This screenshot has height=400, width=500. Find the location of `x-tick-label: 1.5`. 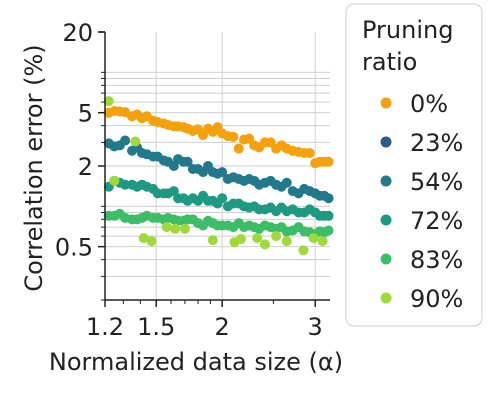

x-tick-label: 1.5 is located at coordinates (156, 327).